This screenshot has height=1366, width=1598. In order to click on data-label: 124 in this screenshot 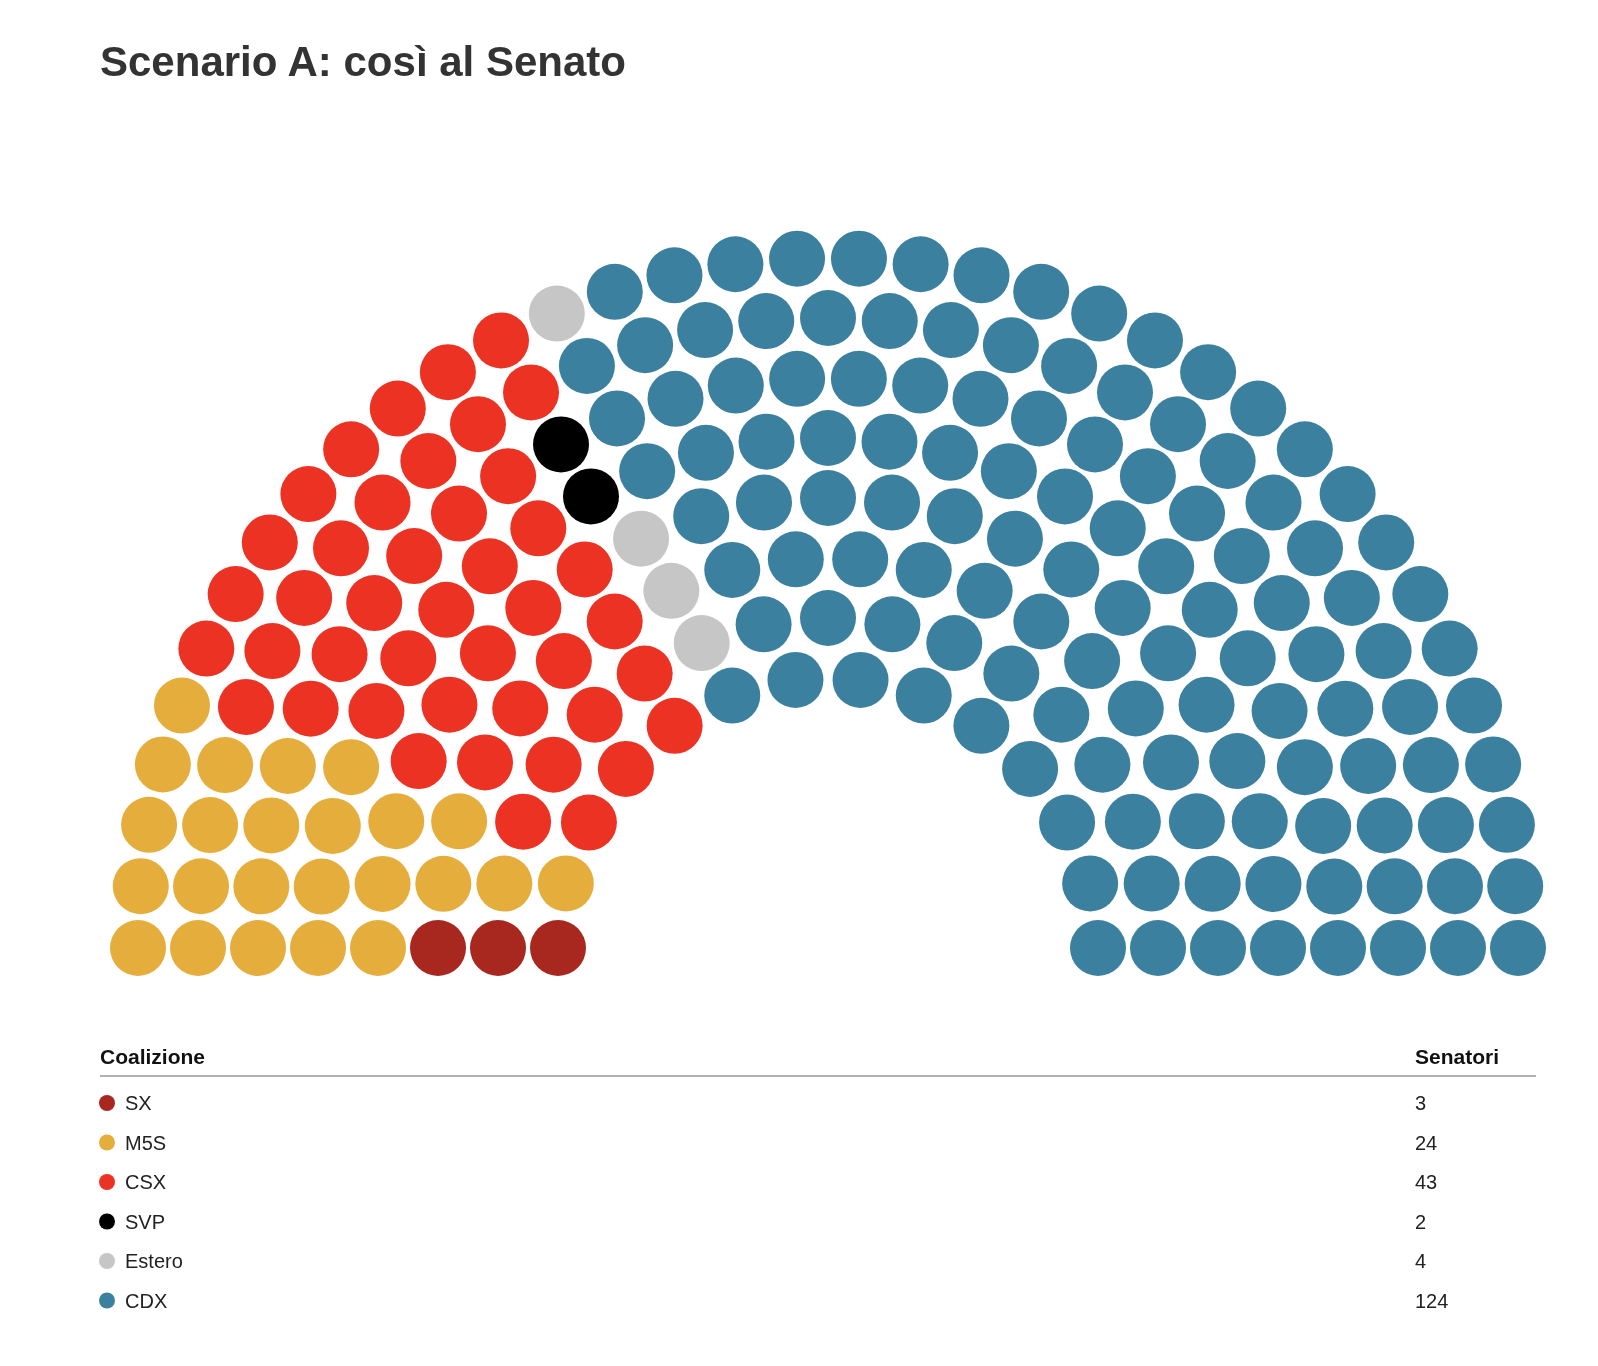, I will do `click(1432, 1300)`.